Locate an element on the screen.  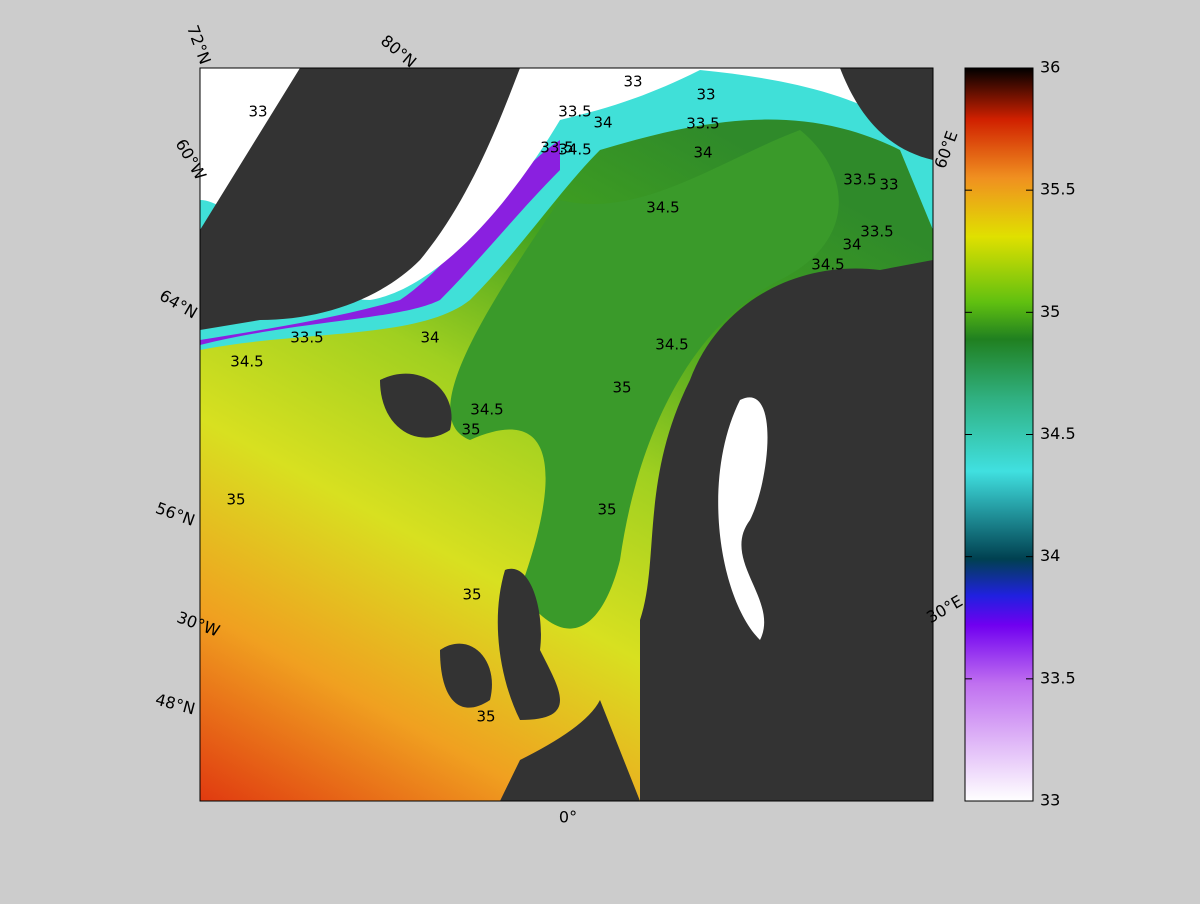
colorbar-tick-label: 35 is located at coordinates (1050, 311).